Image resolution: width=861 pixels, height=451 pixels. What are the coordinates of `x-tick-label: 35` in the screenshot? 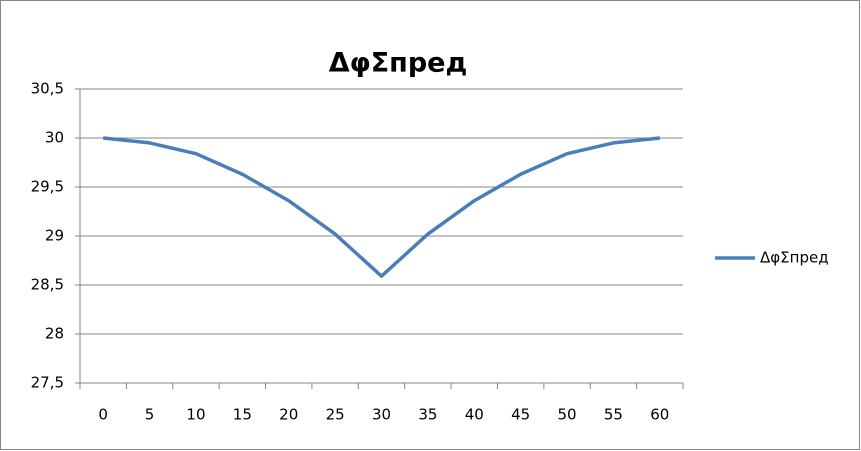 It's located at (427, 415).